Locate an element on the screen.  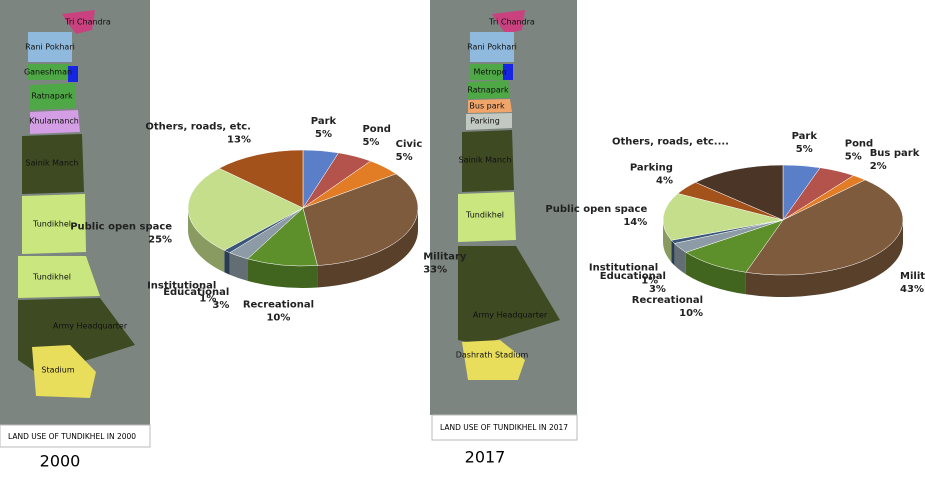
category-label: Others, roads, etc. is located at coordinates (198, 127).